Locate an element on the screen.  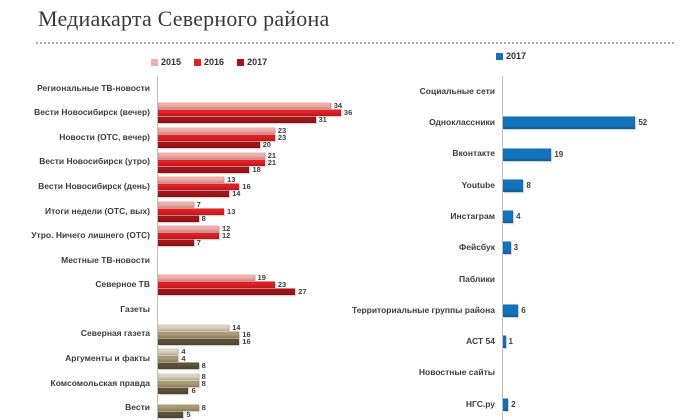
value-label: 23 is located at coordinates (282, 285).